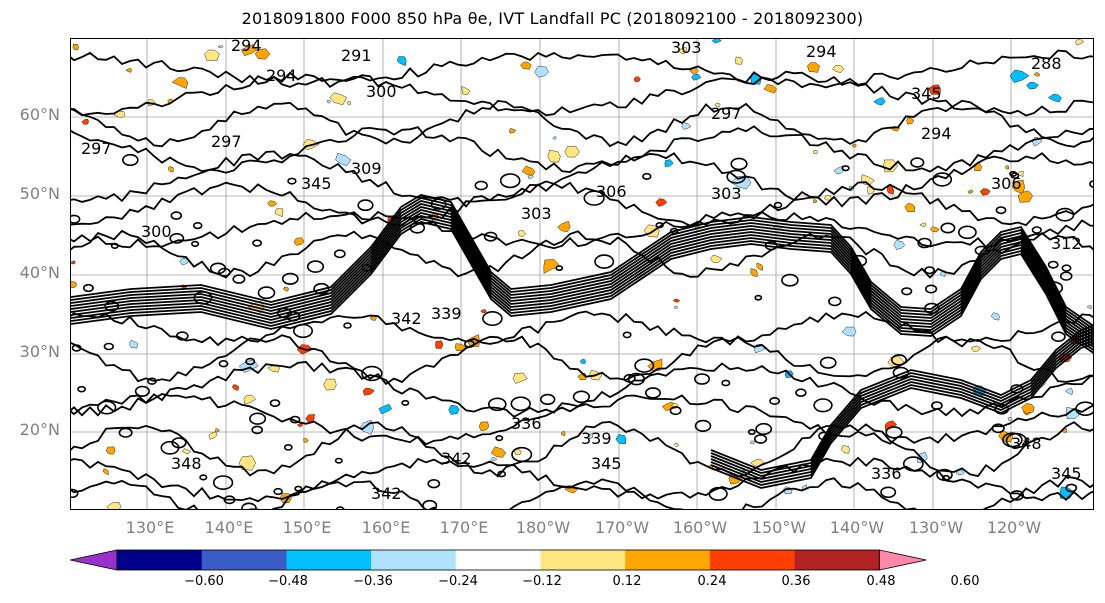 Image resolution: width=1105 pixels, height=603 pixels. What do you see at coordinates (726, 193) in the screenshot?
I see `contour-label: 303` at bounding box center [726, 193].